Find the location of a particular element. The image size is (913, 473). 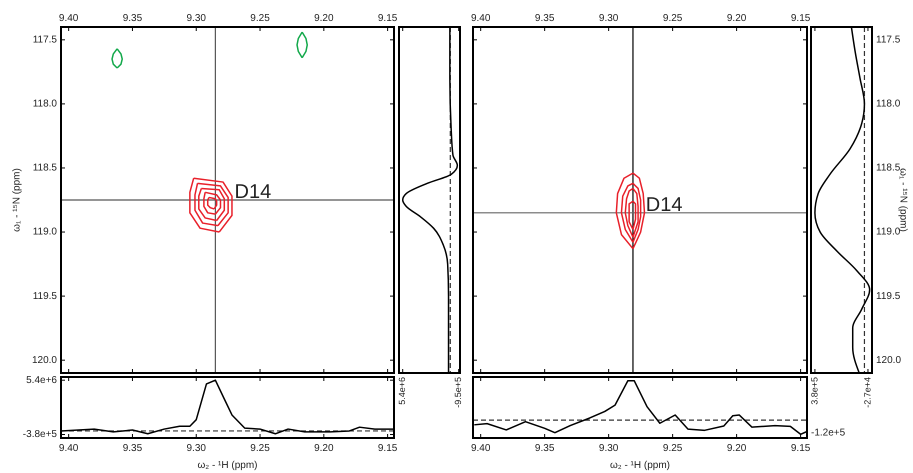

x-tick-label: -2.7e+4 is located at coordinates (867, 392).